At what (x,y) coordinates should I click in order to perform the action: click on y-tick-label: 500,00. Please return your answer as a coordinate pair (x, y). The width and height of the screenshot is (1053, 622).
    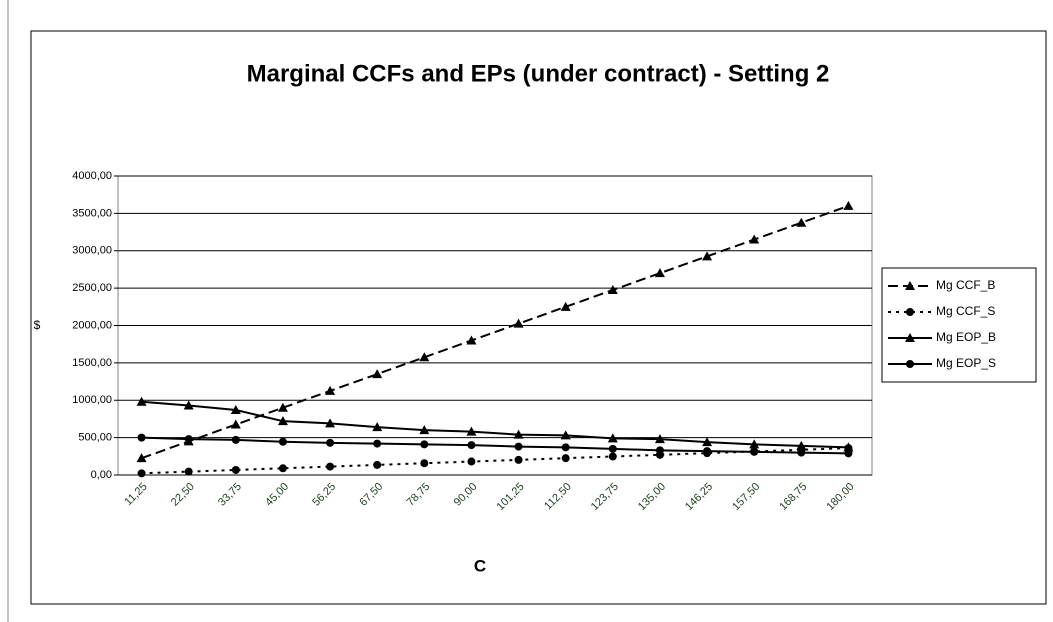
    Looking at the image, I should click on (95, 438).